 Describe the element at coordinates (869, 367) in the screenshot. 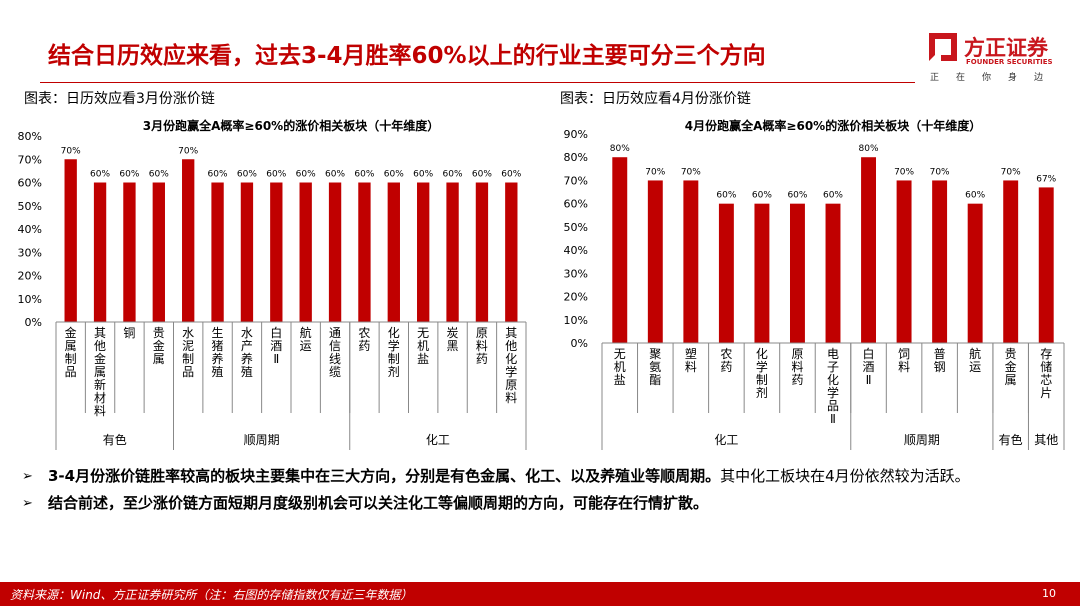

I see `x-category-char: 酒` at that location.